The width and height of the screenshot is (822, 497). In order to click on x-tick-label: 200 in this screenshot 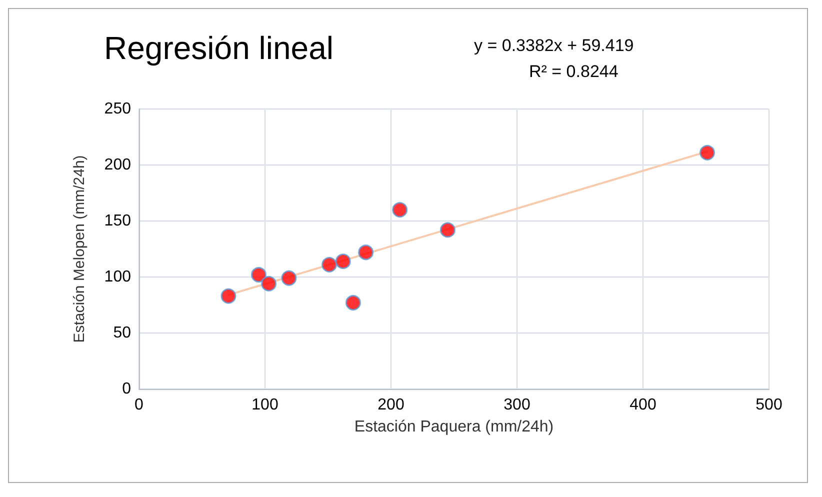, I will do `click(391, 405)`.